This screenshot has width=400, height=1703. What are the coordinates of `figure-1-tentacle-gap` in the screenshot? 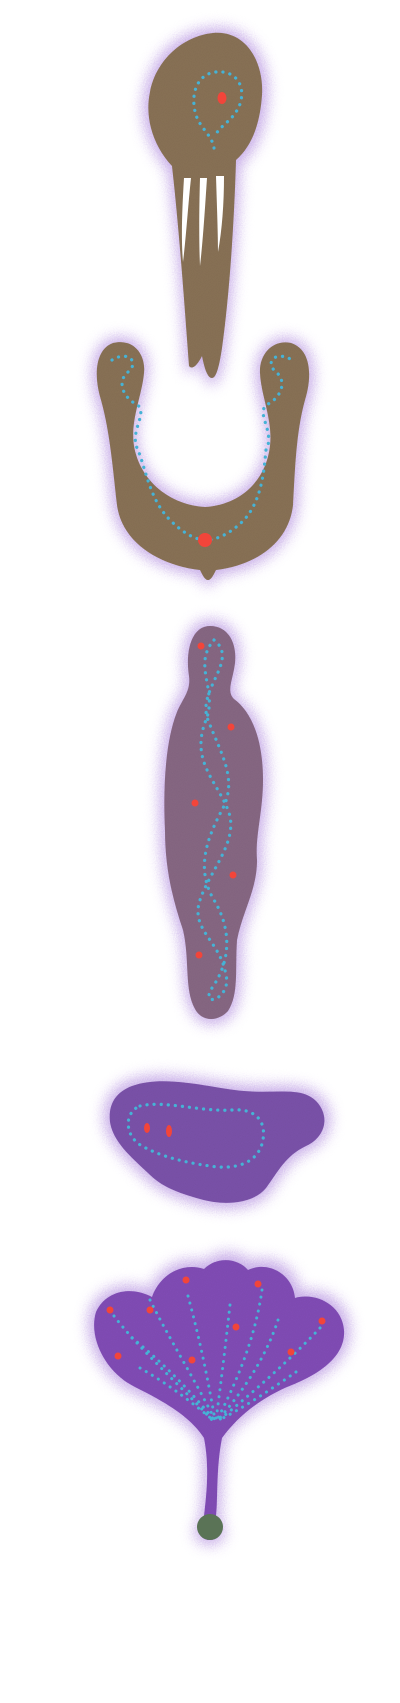 It's located at (202, 221).